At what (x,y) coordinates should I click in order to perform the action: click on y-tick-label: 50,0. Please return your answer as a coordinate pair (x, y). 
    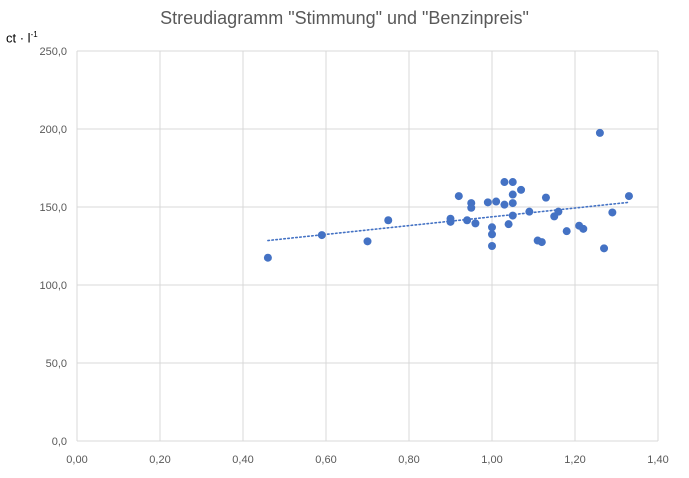
    Looking at the image, I should click on (56, 364).